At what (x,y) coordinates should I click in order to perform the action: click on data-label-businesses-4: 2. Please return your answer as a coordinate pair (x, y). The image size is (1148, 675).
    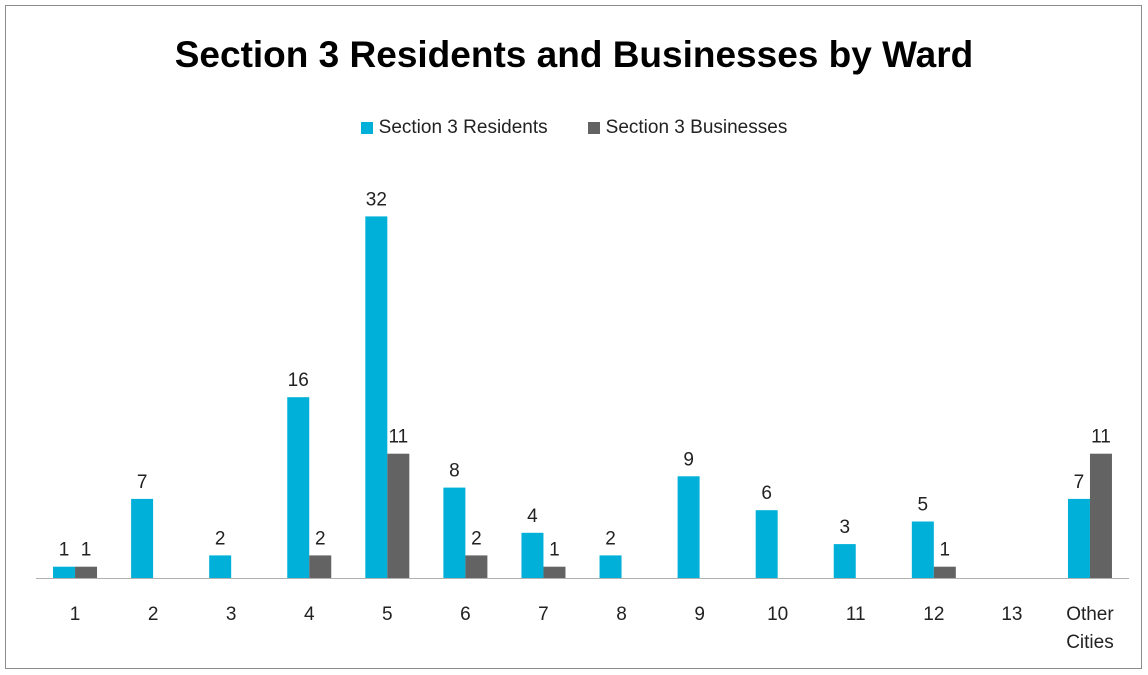
    Looking at the image, I should click on (320, 538).